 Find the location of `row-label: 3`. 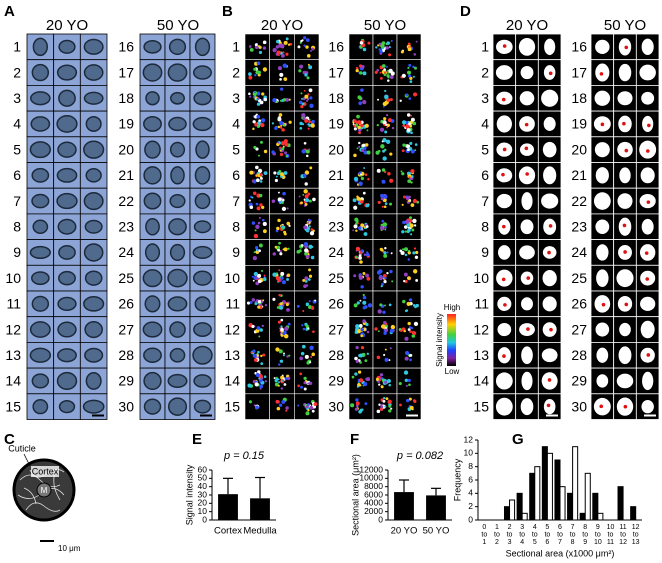

row-label: 3 is located at coordinates (17, 98).